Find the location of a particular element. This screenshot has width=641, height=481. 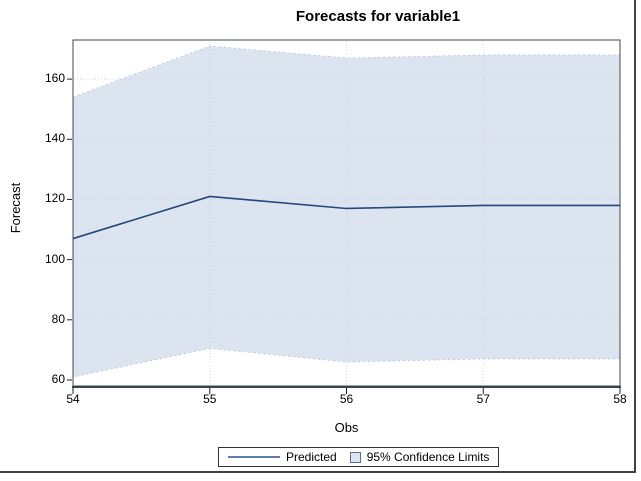

legend-confidence-label: 95% Confidence Limits is located at coordinates (428, 457).